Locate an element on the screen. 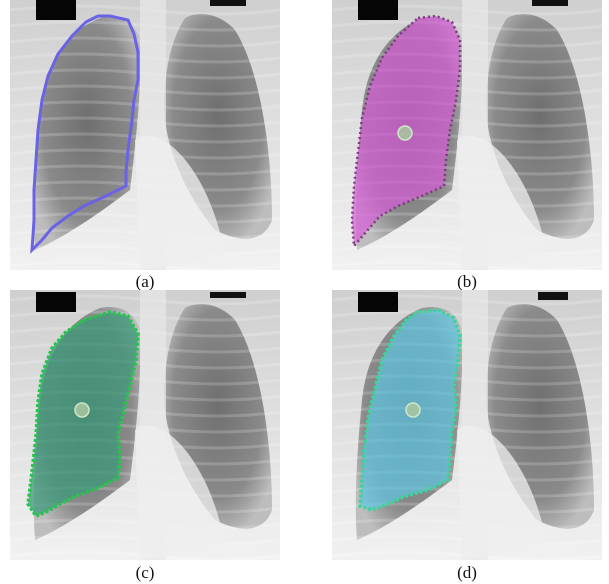  panel-caption: (b) is located at coordinates (467, 281).